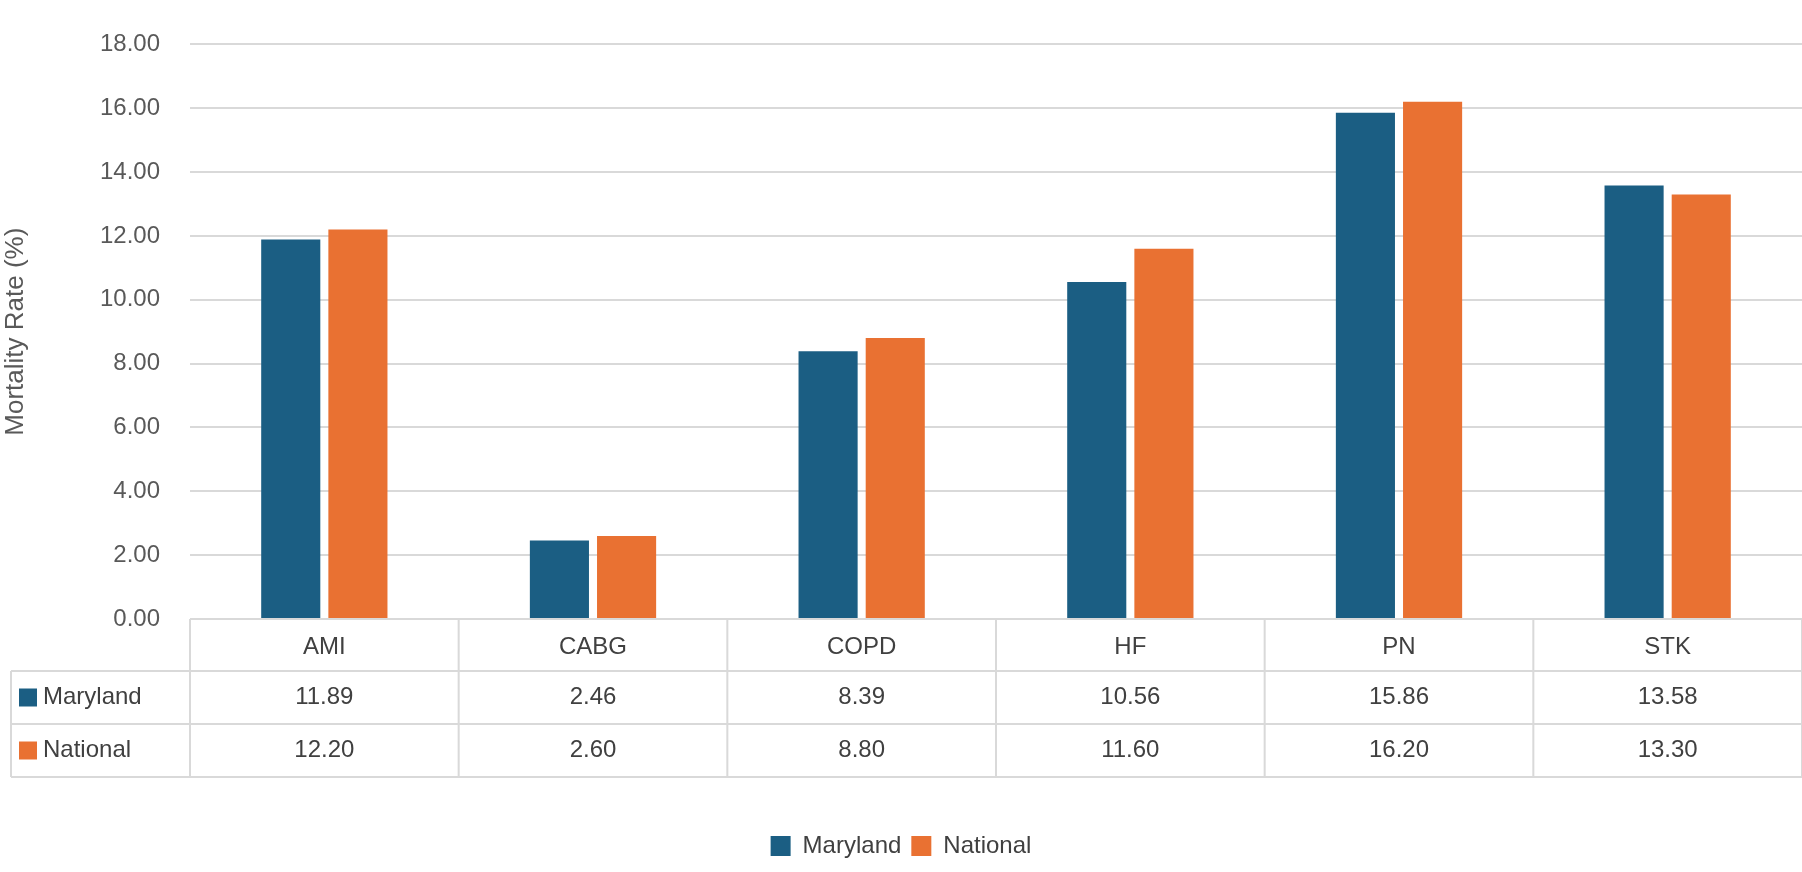 This screenshot has width=1802, height=872. What do you see at coordinates (324, 646) in the screenshot?
I see `x-tick-label: AMI` at bounding box center [324, 646].